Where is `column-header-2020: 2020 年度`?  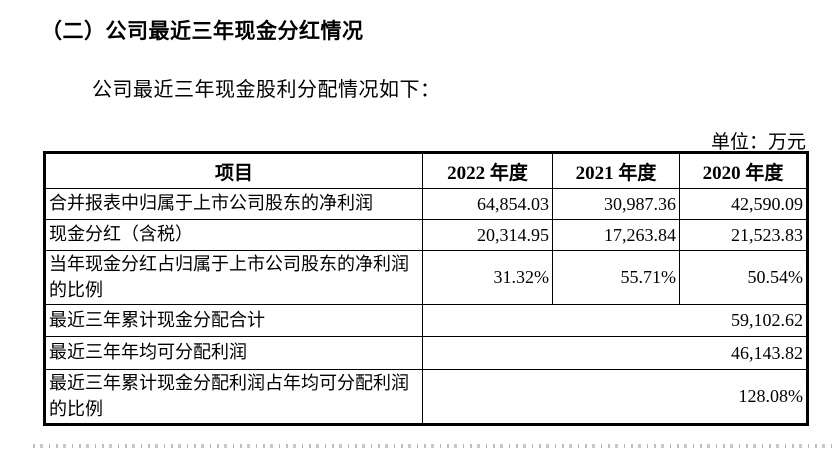
column-header-2020: 2020 年度 is located at coordinates (743, 170).